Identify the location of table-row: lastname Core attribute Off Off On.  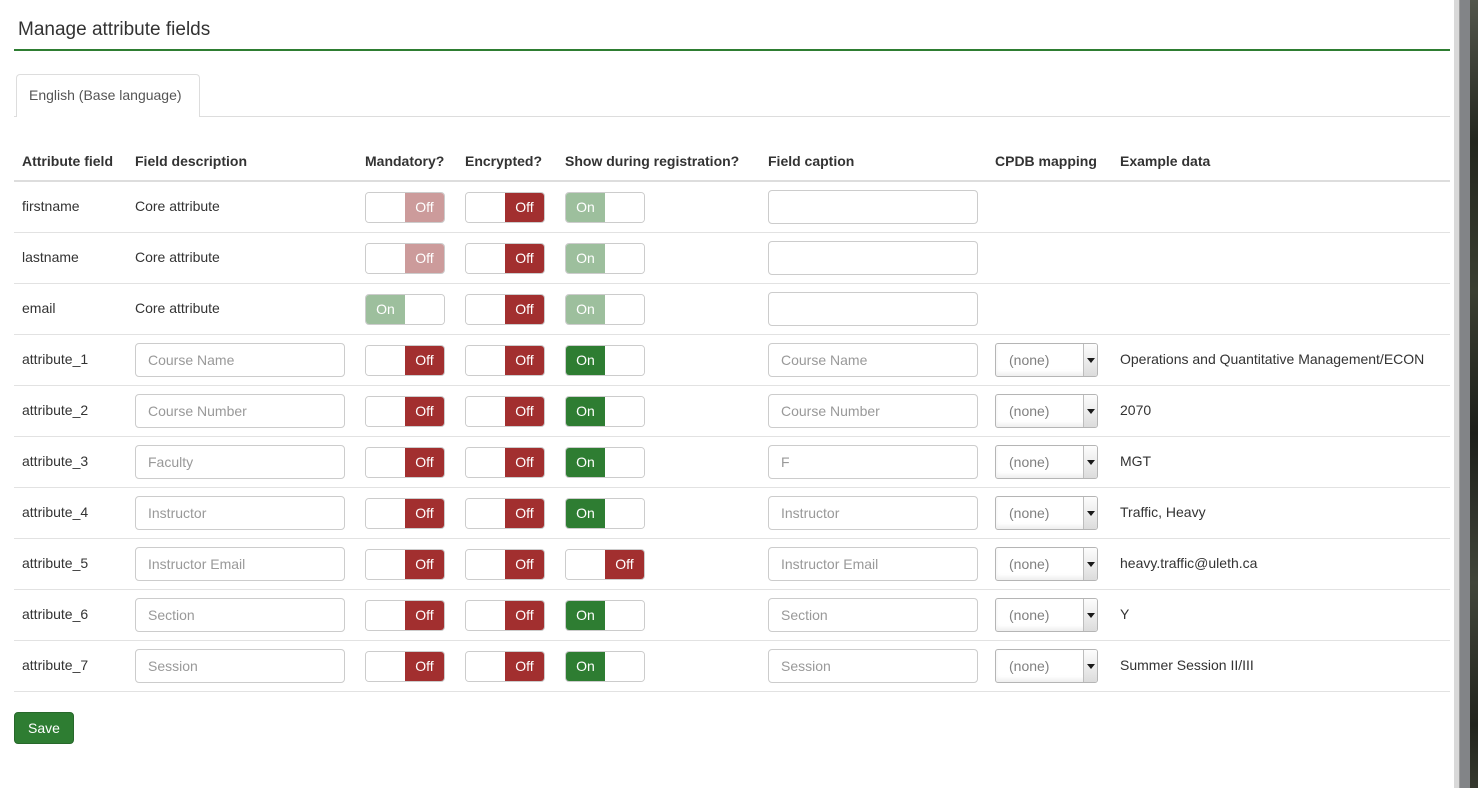
(732, 258).